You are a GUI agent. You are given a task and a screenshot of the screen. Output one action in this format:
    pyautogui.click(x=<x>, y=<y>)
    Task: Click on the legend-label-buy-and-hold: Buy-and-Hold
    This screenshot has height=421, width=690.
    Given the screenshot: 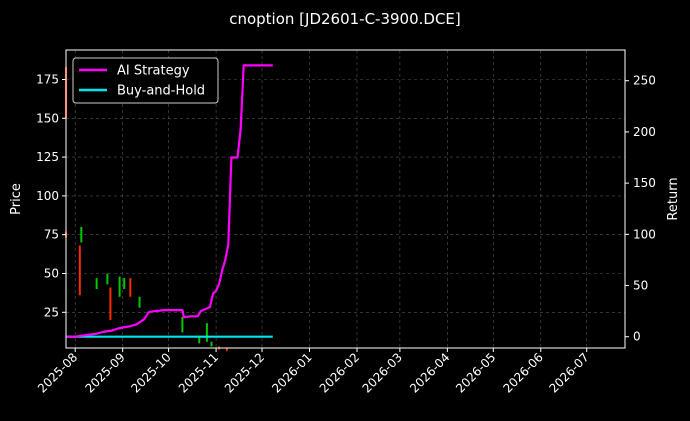 What is the action you would take?
    pyautogui.click(x=161, y=91)
    